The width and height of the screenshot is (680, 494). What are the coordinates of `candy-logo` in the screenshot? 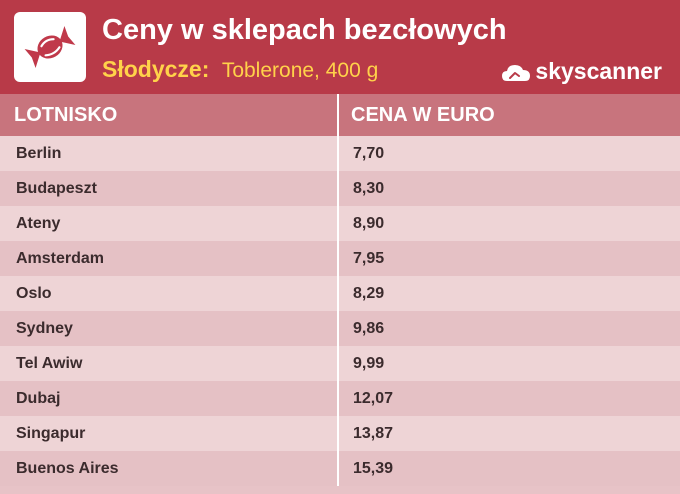 It's located at (50, 47).